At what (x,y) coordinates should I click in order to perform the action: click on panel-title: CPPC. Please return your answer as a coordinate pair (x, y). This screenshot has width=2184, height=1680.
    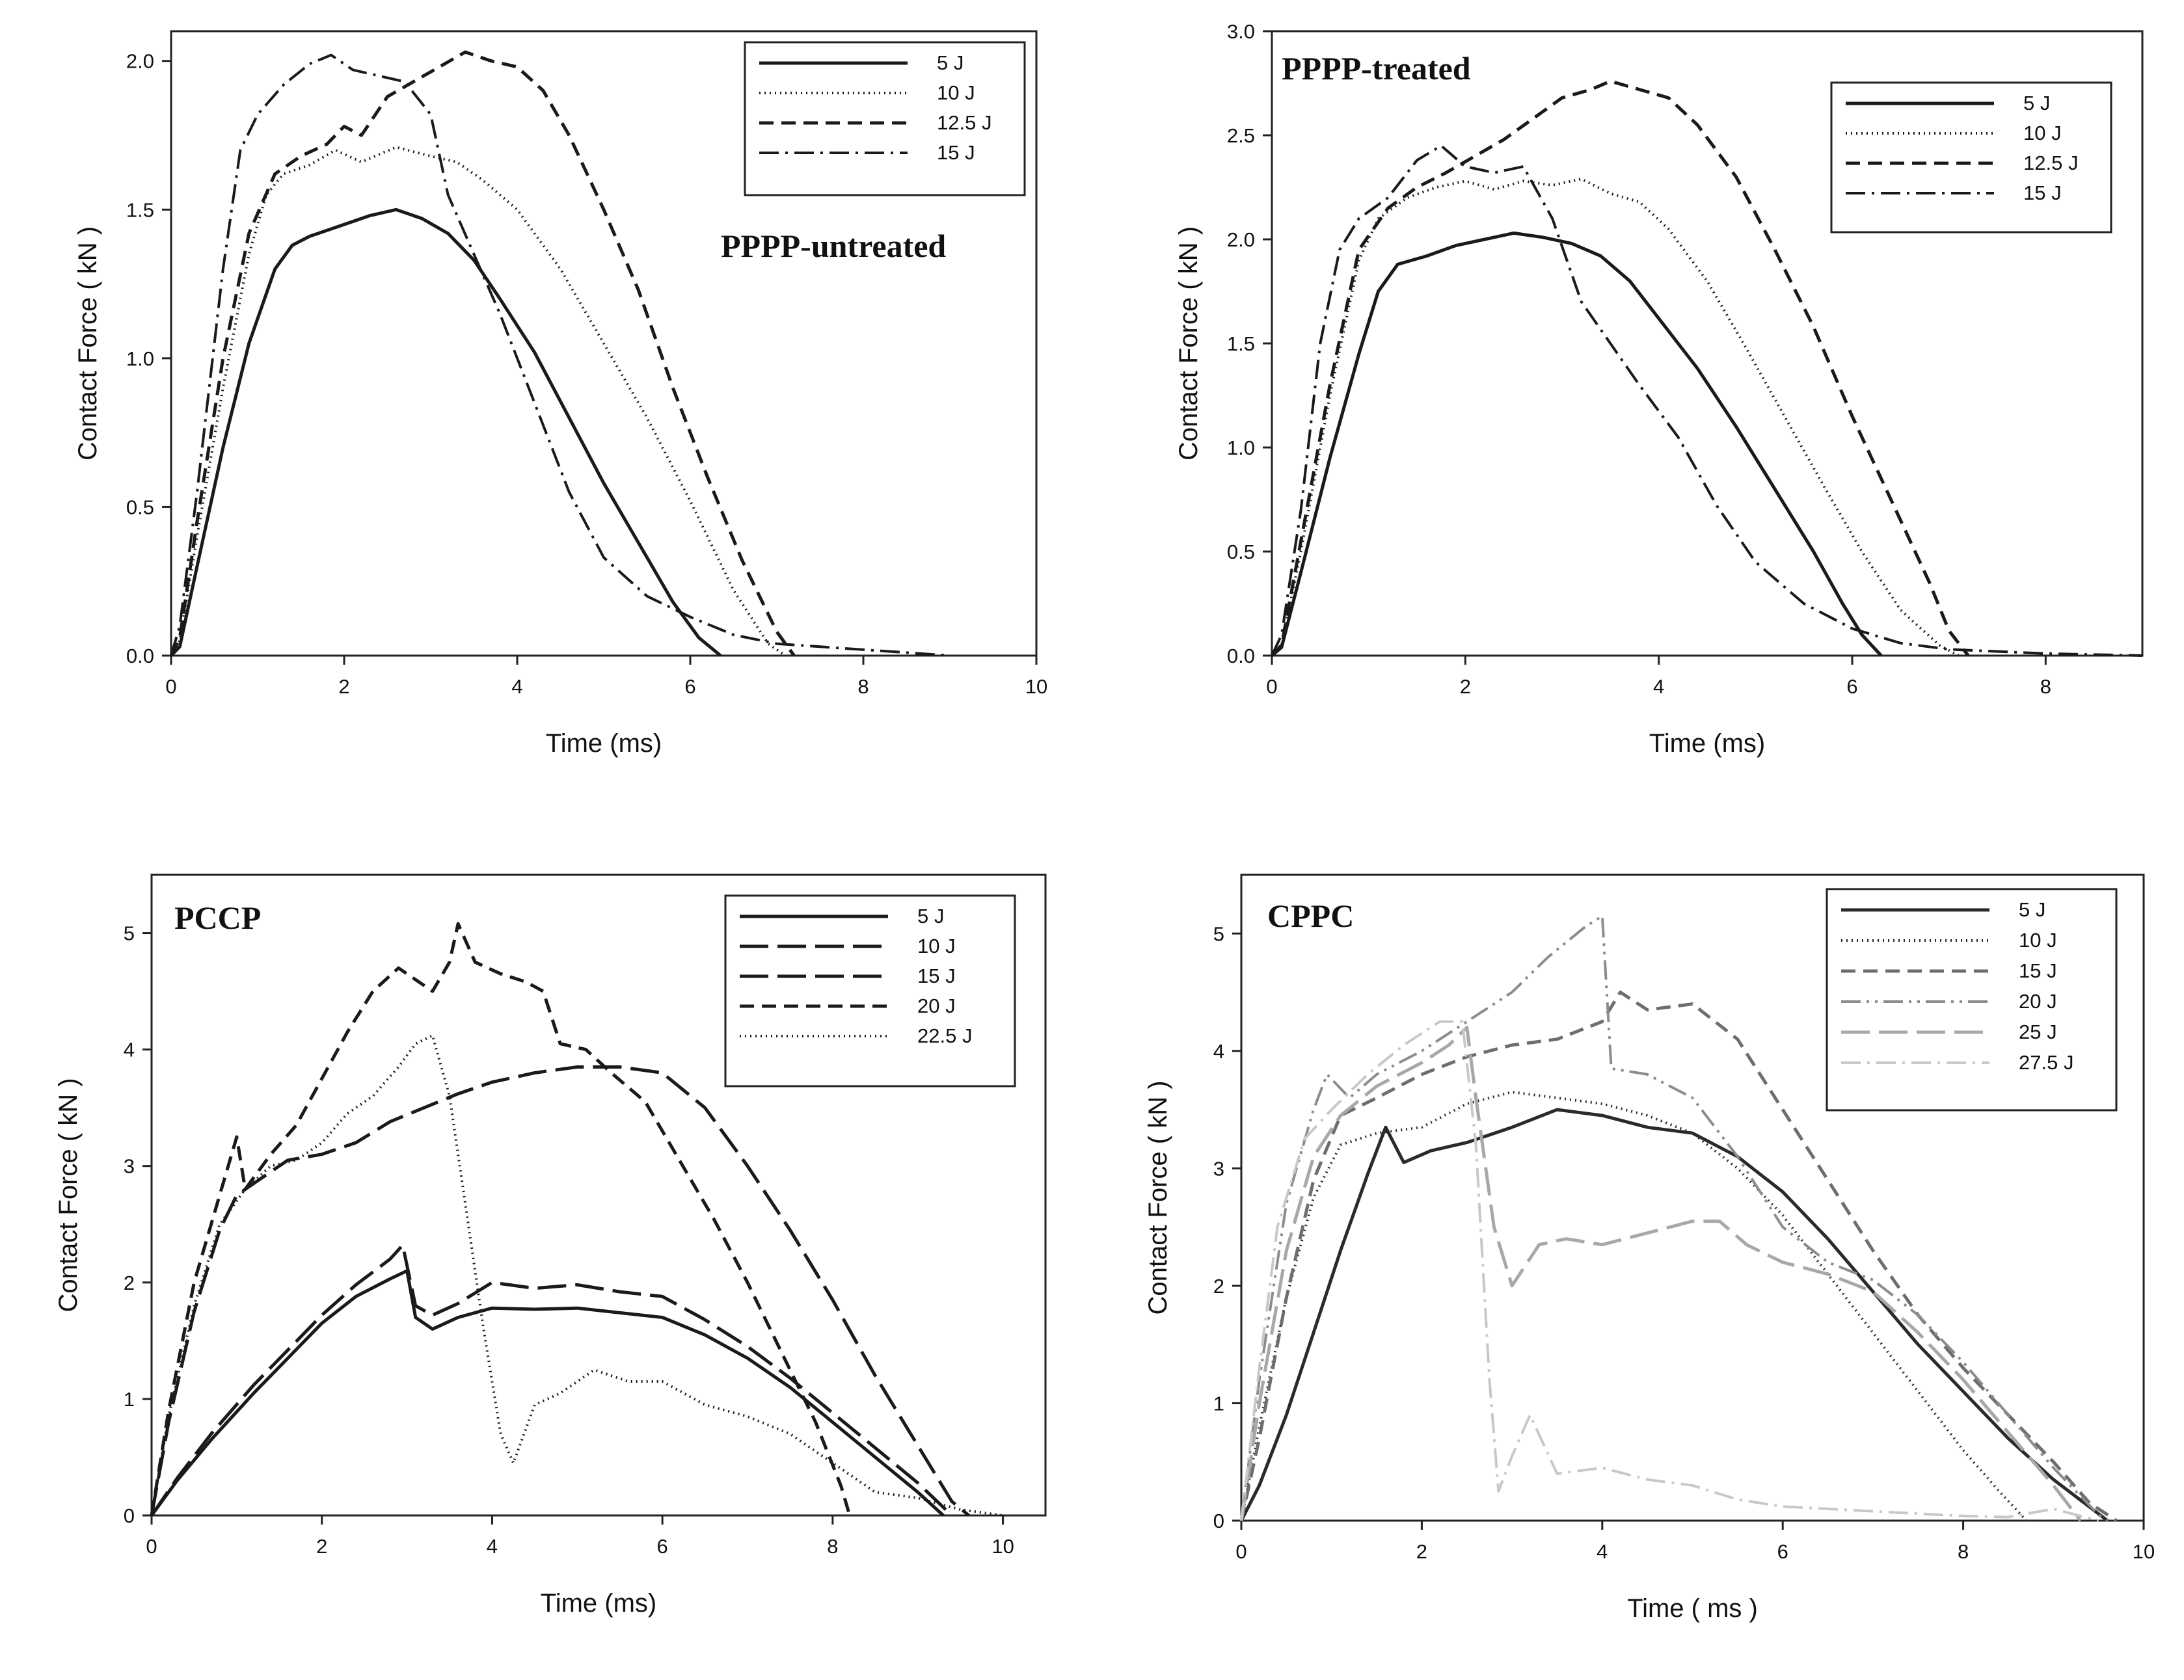
    Looking at the image, I should click on (1310, 916).